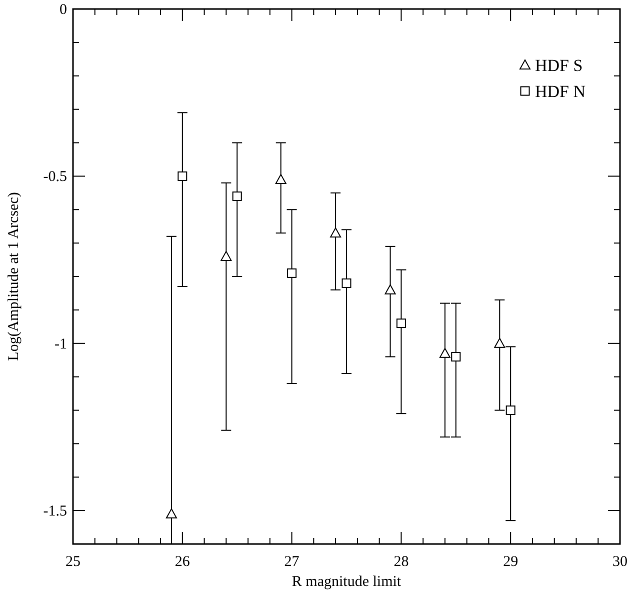 This screenshot has width=628, height=594. Describe the element at coordinates (55, 512) in the screenshot. I see `y-tick-label: -1.5` at that location.